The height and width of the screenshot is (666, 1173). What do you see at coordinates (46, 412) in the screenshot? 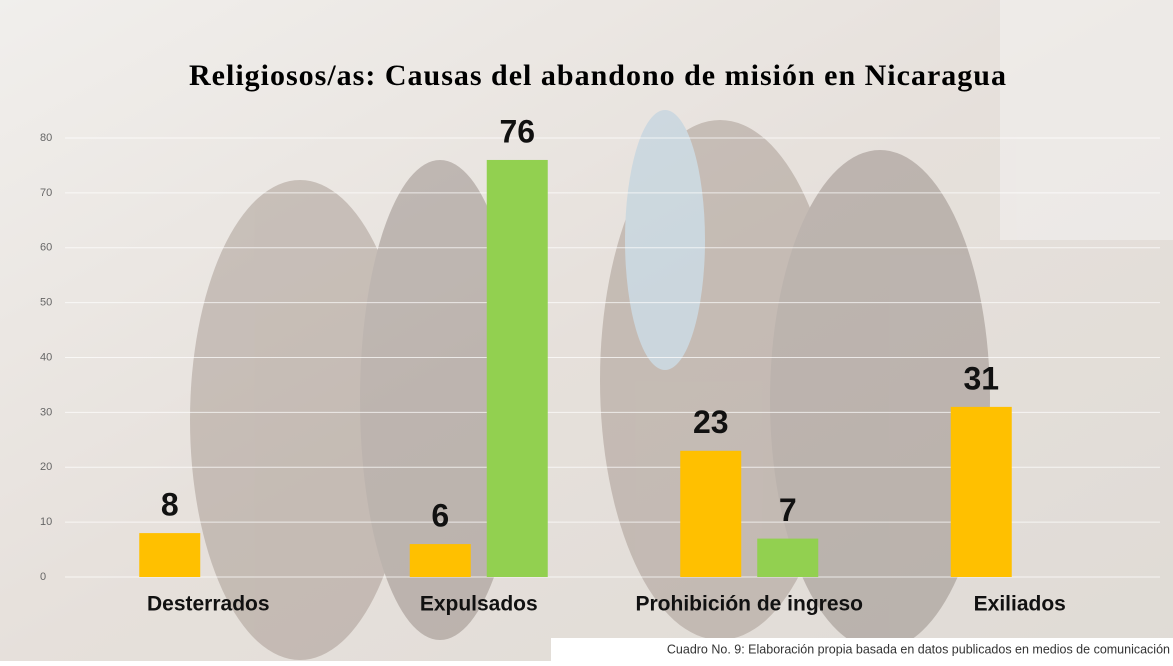
I see `y-tick-label: 30` at bounding box center [46, 412].